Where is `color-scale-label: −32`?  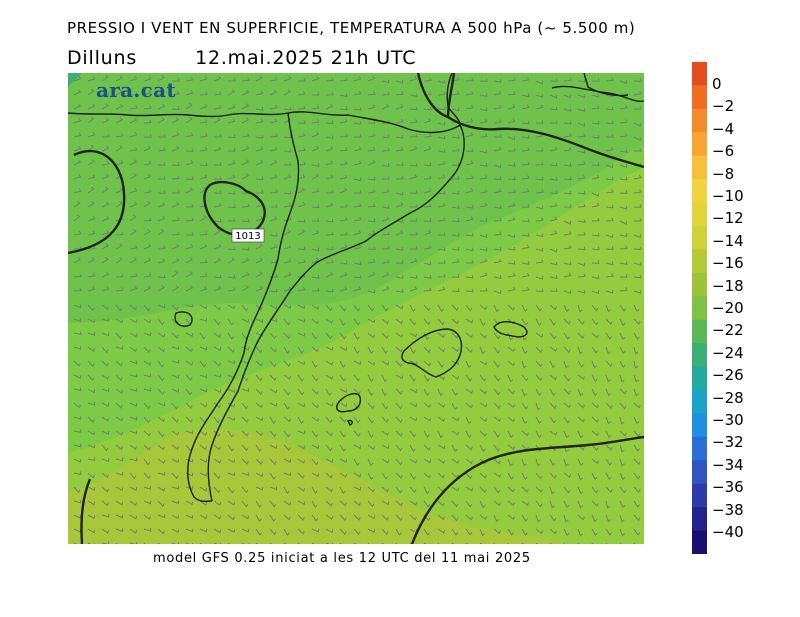
color-scale-label: −32 is located at coordinates (728, 442).